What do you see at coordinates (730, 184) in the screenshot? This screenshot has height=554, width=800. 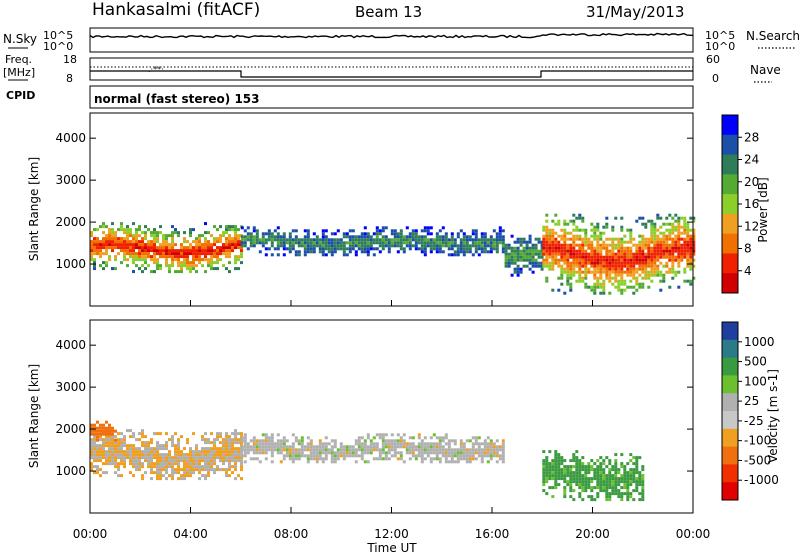 I see `colorbar-swatch` at bounding box center [730, 184].